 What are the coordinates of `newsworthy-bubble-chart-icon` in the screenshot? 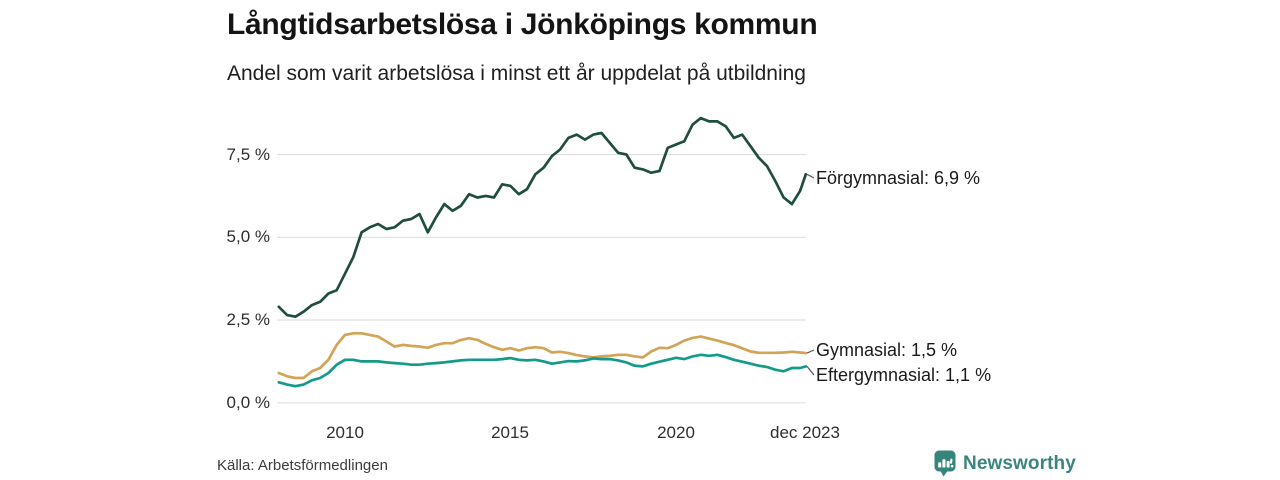 It's located at (945, 463).